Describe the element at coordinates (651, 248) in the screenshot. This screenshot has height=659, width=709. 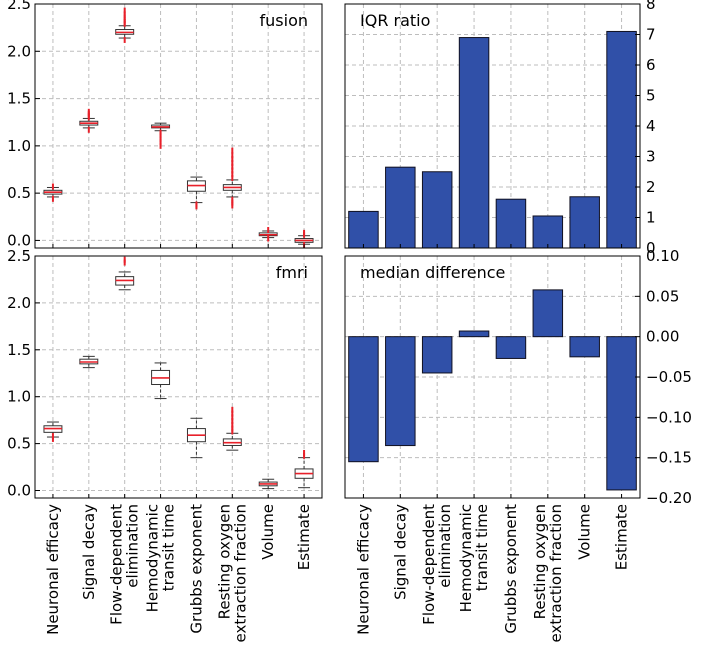
I see `ytick-label: 0` at that location.